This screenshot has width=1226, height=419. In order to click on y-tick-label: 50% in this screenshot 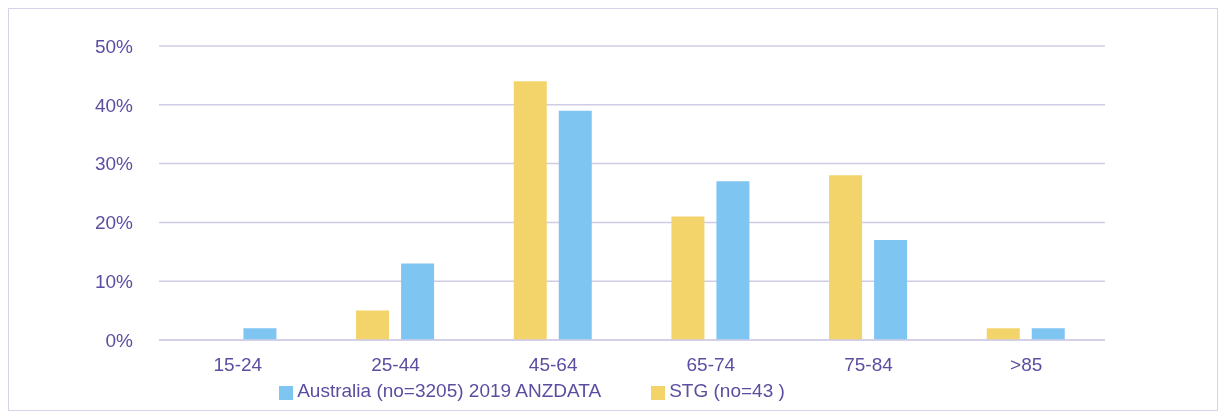, I will do `click(114, 46)`.